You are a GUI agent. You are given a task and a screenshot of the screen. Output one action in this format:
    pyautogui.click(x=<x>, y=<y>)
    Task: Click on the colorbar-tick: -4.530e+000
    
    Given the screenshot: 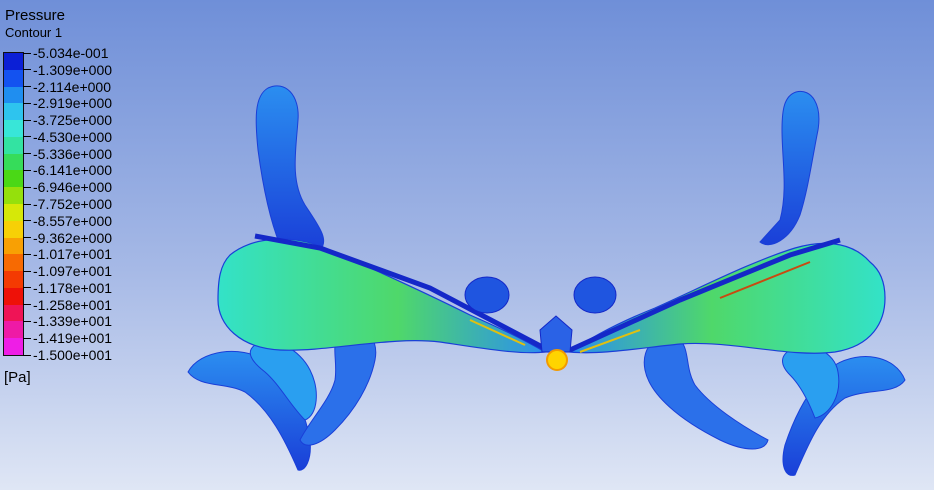 What is the action you would take?
    pyautogui.click(x=67, y=137)
    